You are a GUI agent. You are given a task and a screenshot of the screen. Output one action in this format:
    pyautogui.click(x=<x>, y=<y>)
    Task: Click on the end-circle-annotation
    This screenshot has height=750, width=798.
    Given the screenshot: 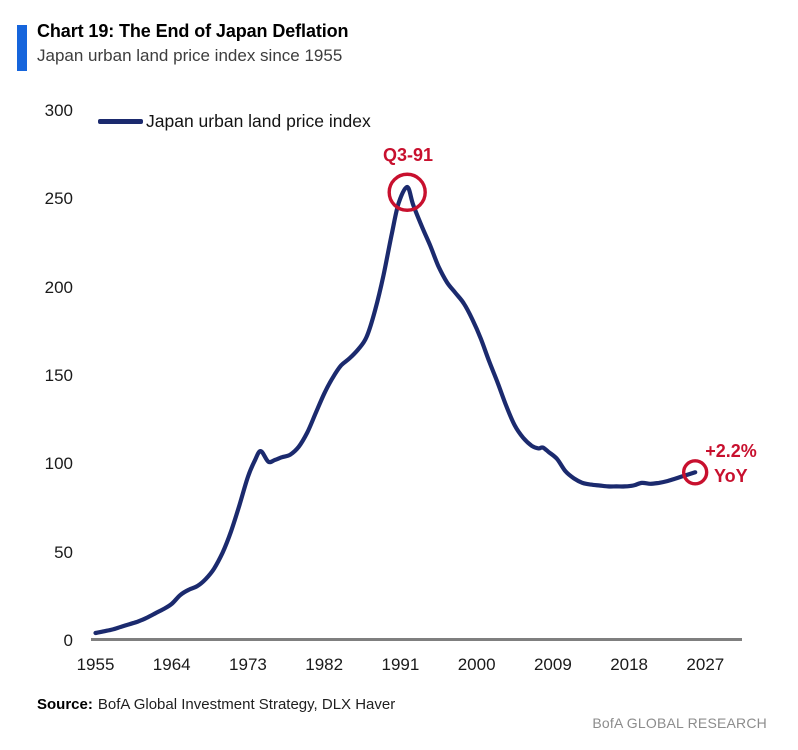 What is the action you would take?
    pyautogui.click(x=695, y=472)
    